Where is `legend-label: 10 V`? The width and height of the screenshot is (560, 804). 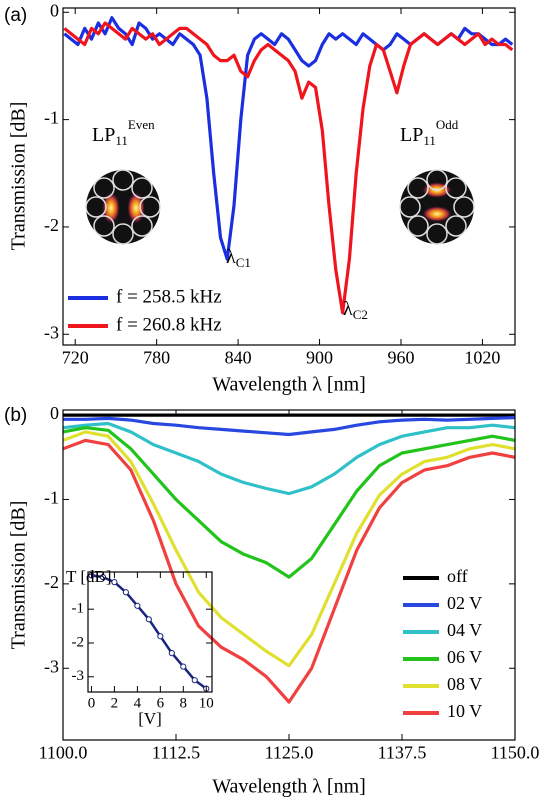 legend-label: 10 V is located at coordinates (464, 711).